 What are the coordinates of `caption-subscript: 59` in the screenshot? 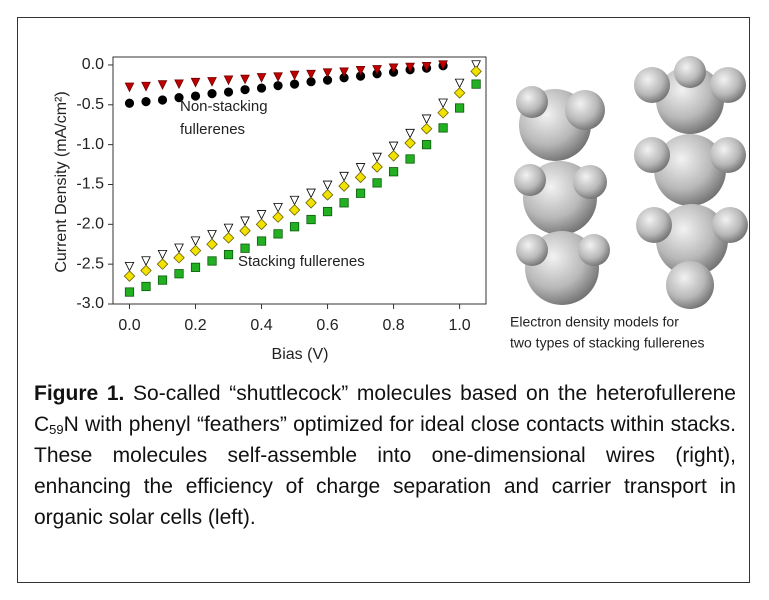 It's located at (56, 429).